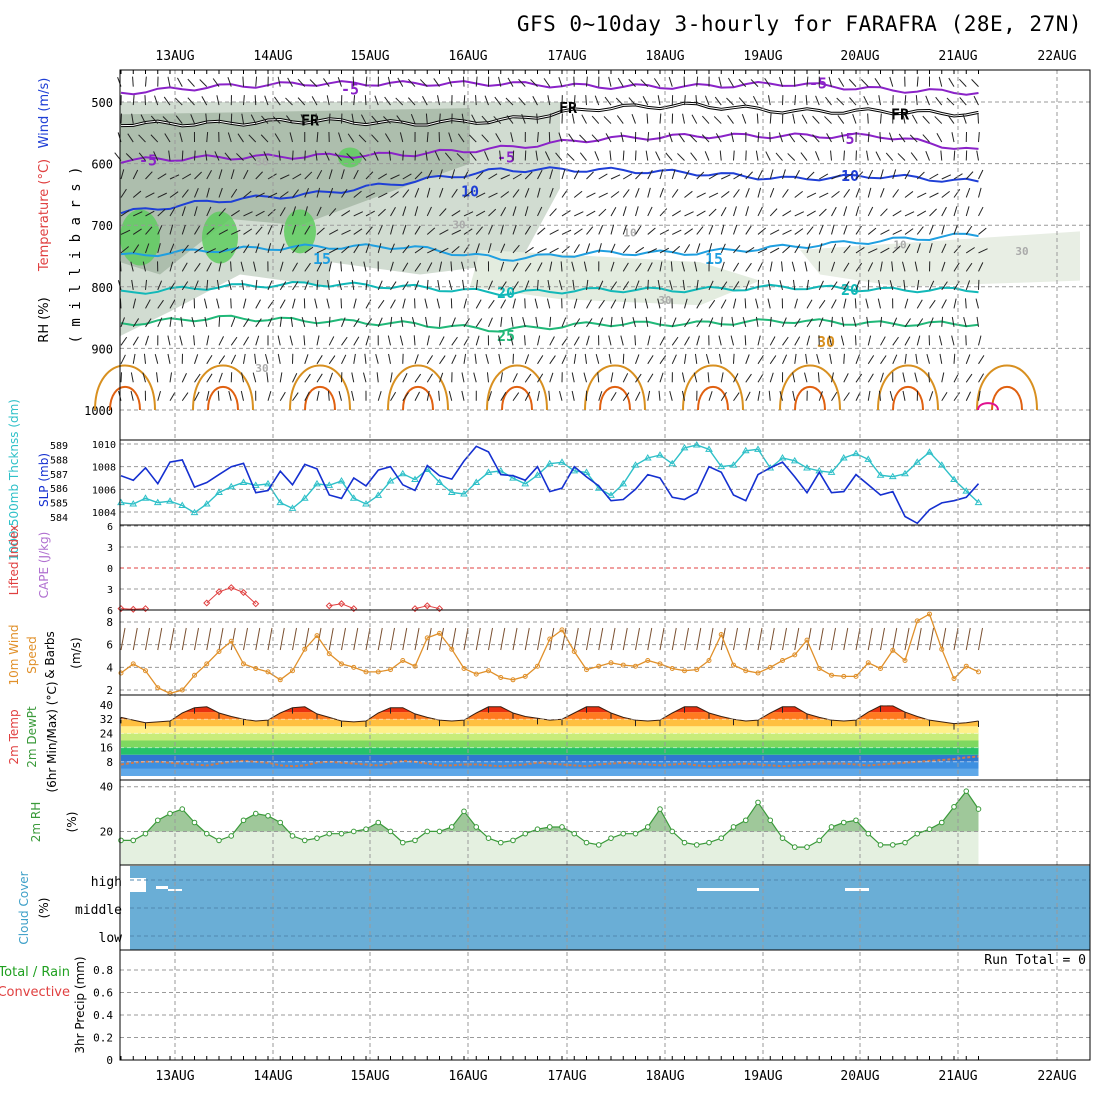 This screenshot has height=1100, width=1100. What do you see at coordinates (109, 762) in the screenshot?
I see `temp-tick-label: 8` at bounding box center [109, 762].